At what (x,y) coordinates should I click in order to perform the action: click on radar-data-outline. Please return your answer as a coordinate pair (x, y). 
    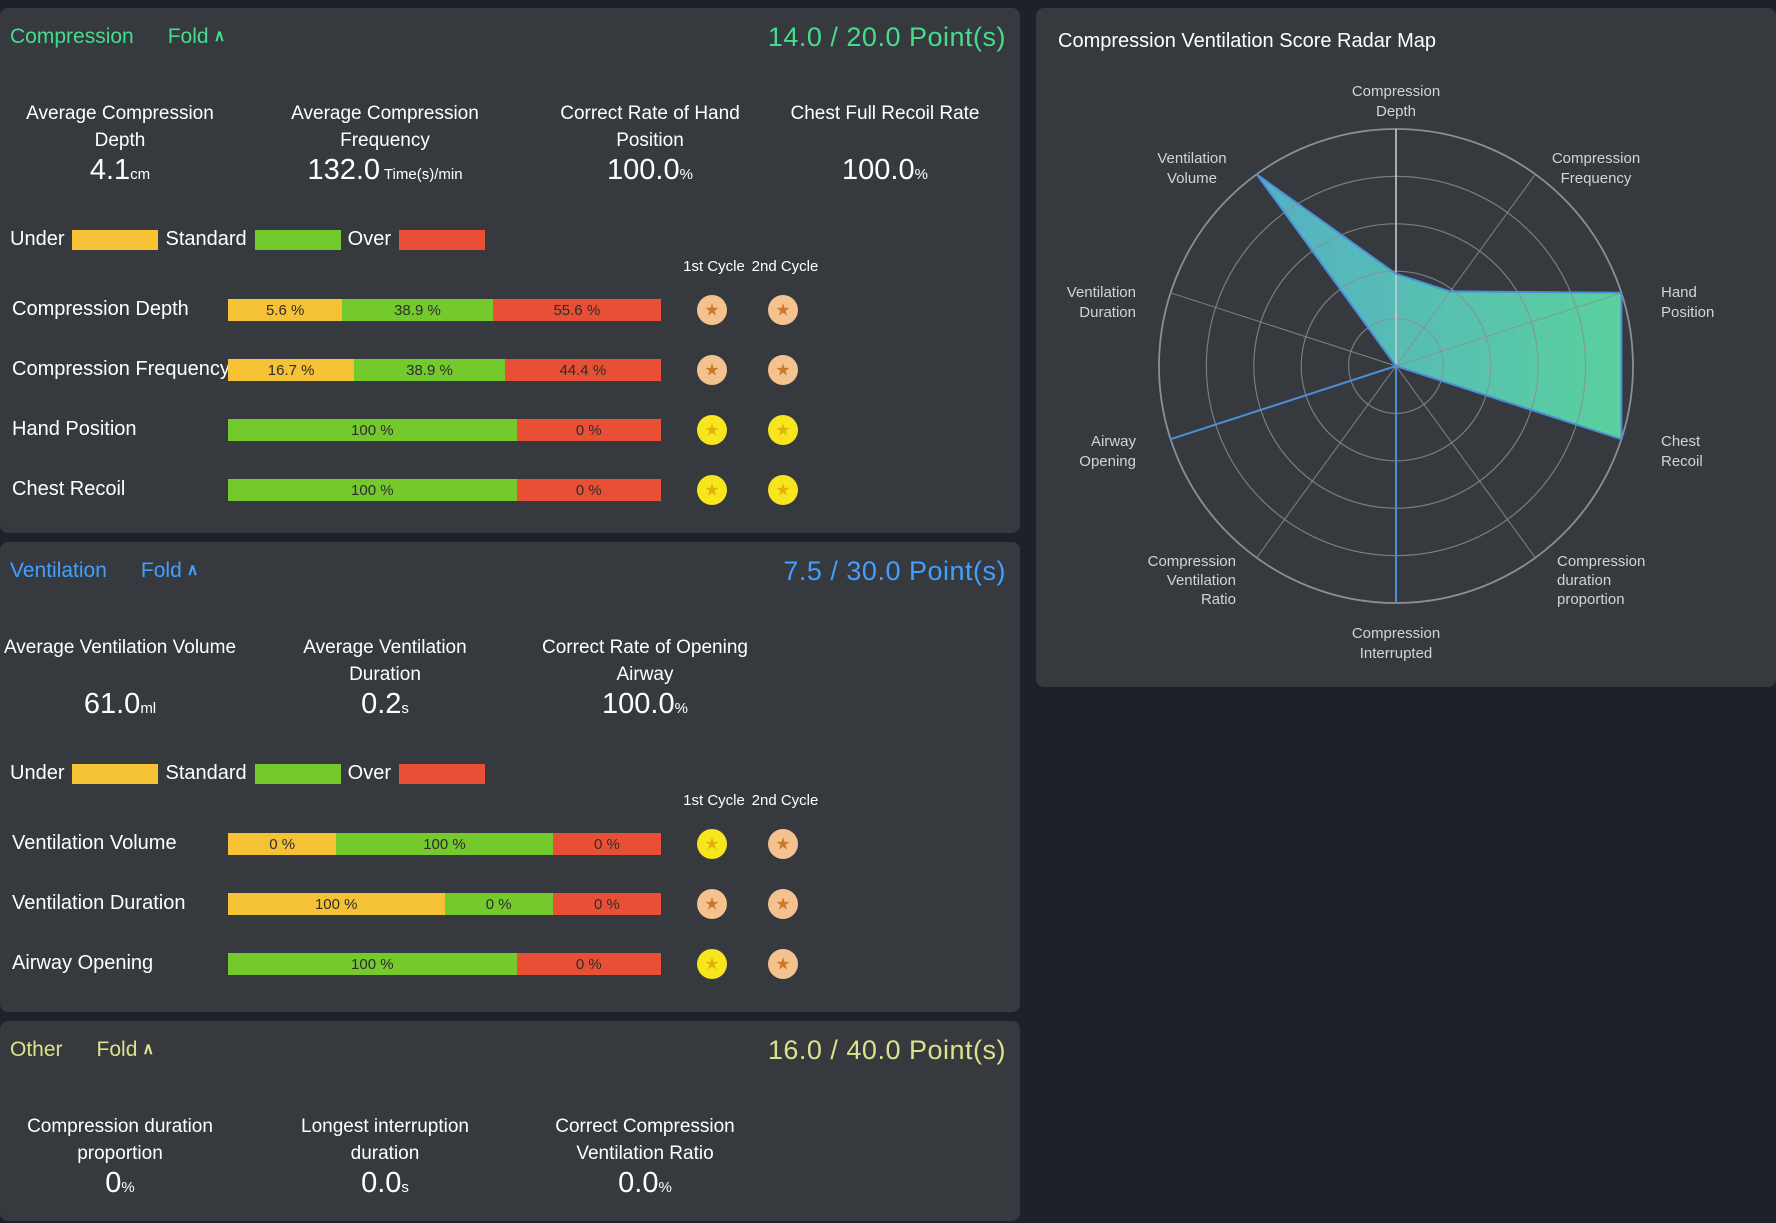
    Looking at the image, I should click on (1396, 388).